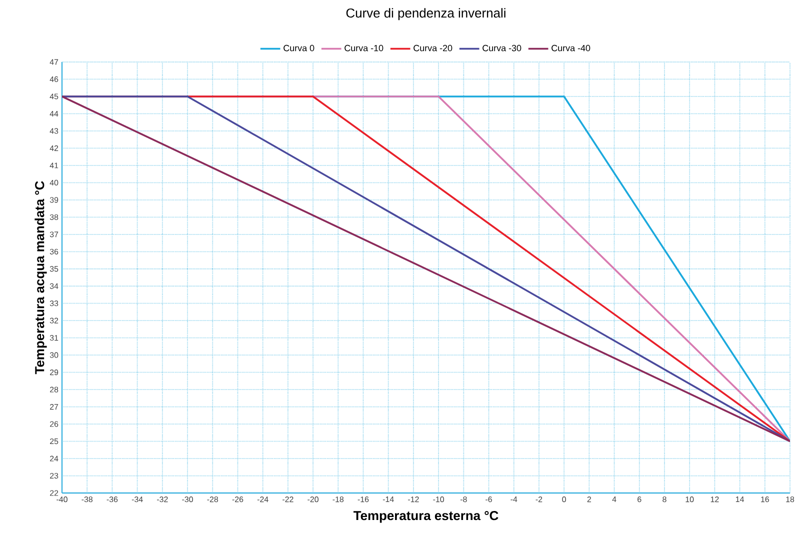  Describe the element at coordinates (40, 277) in the screenshot. I see `y-axis-title: Temperatura acqua mandata °C` at that location.